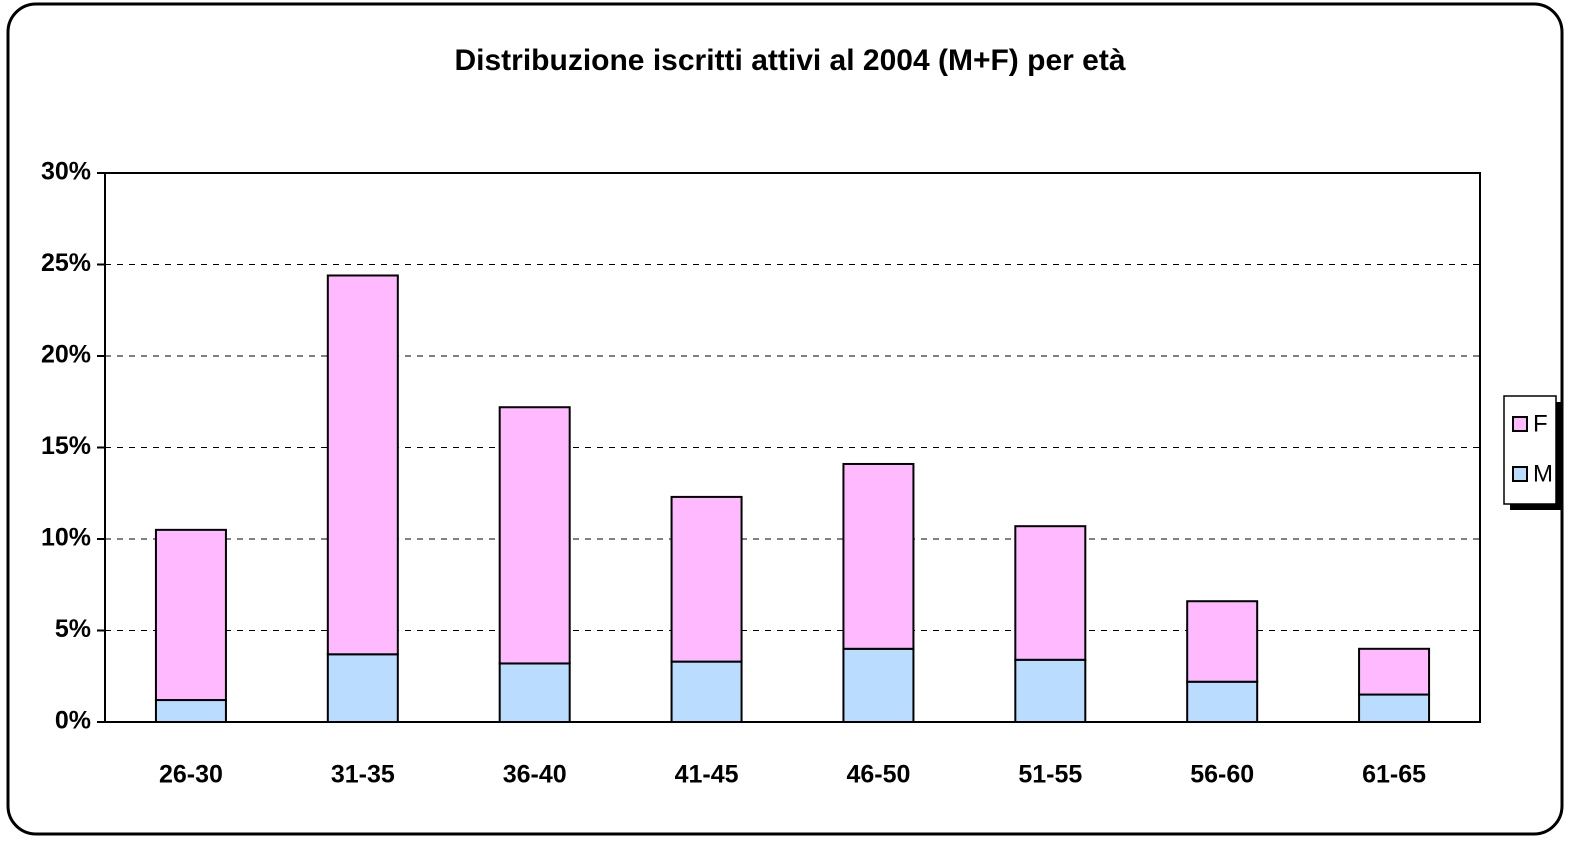 This screenshot has height=850, width=1586. What do you see at coordinates (363, 775) in the screenshot?
I see `x-tick-label: 31-35` at bounding box center [363, 775].